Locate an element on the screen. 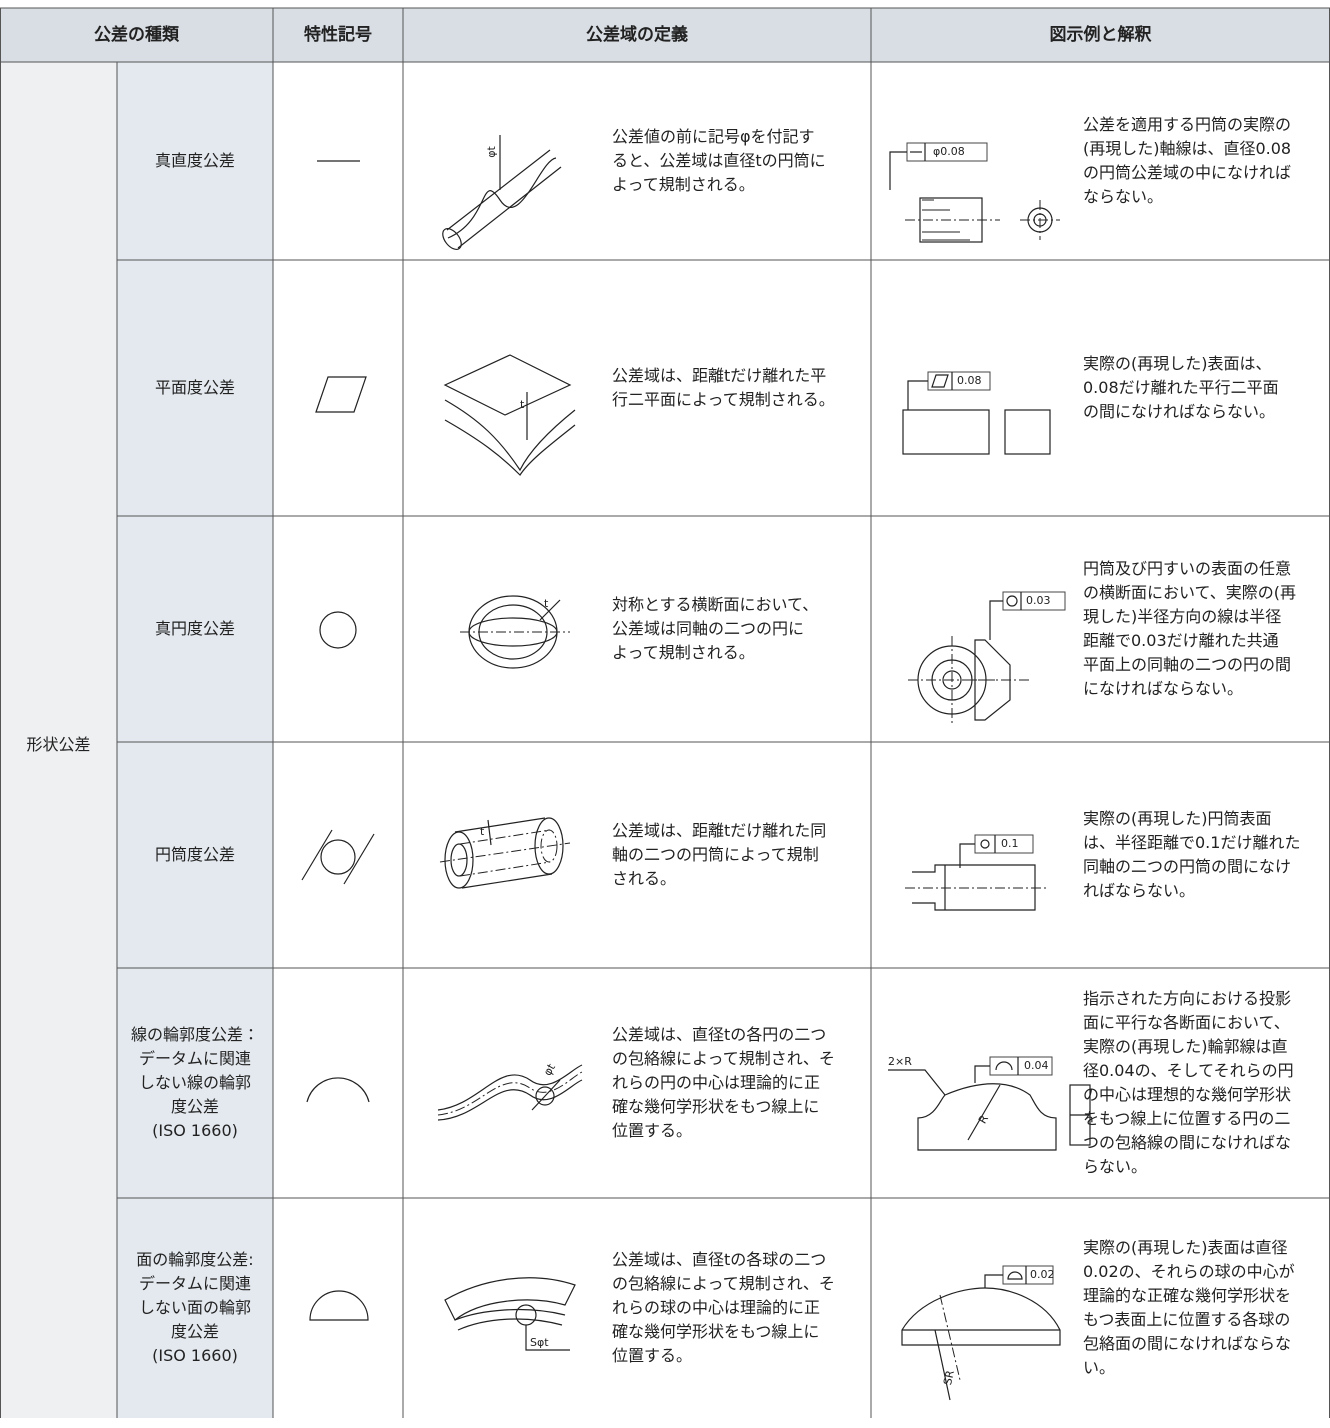 The image size is (1330, 1428). surface-profile-diagram: Sφt 0.02 SR is located at coordinates (752, 1333).